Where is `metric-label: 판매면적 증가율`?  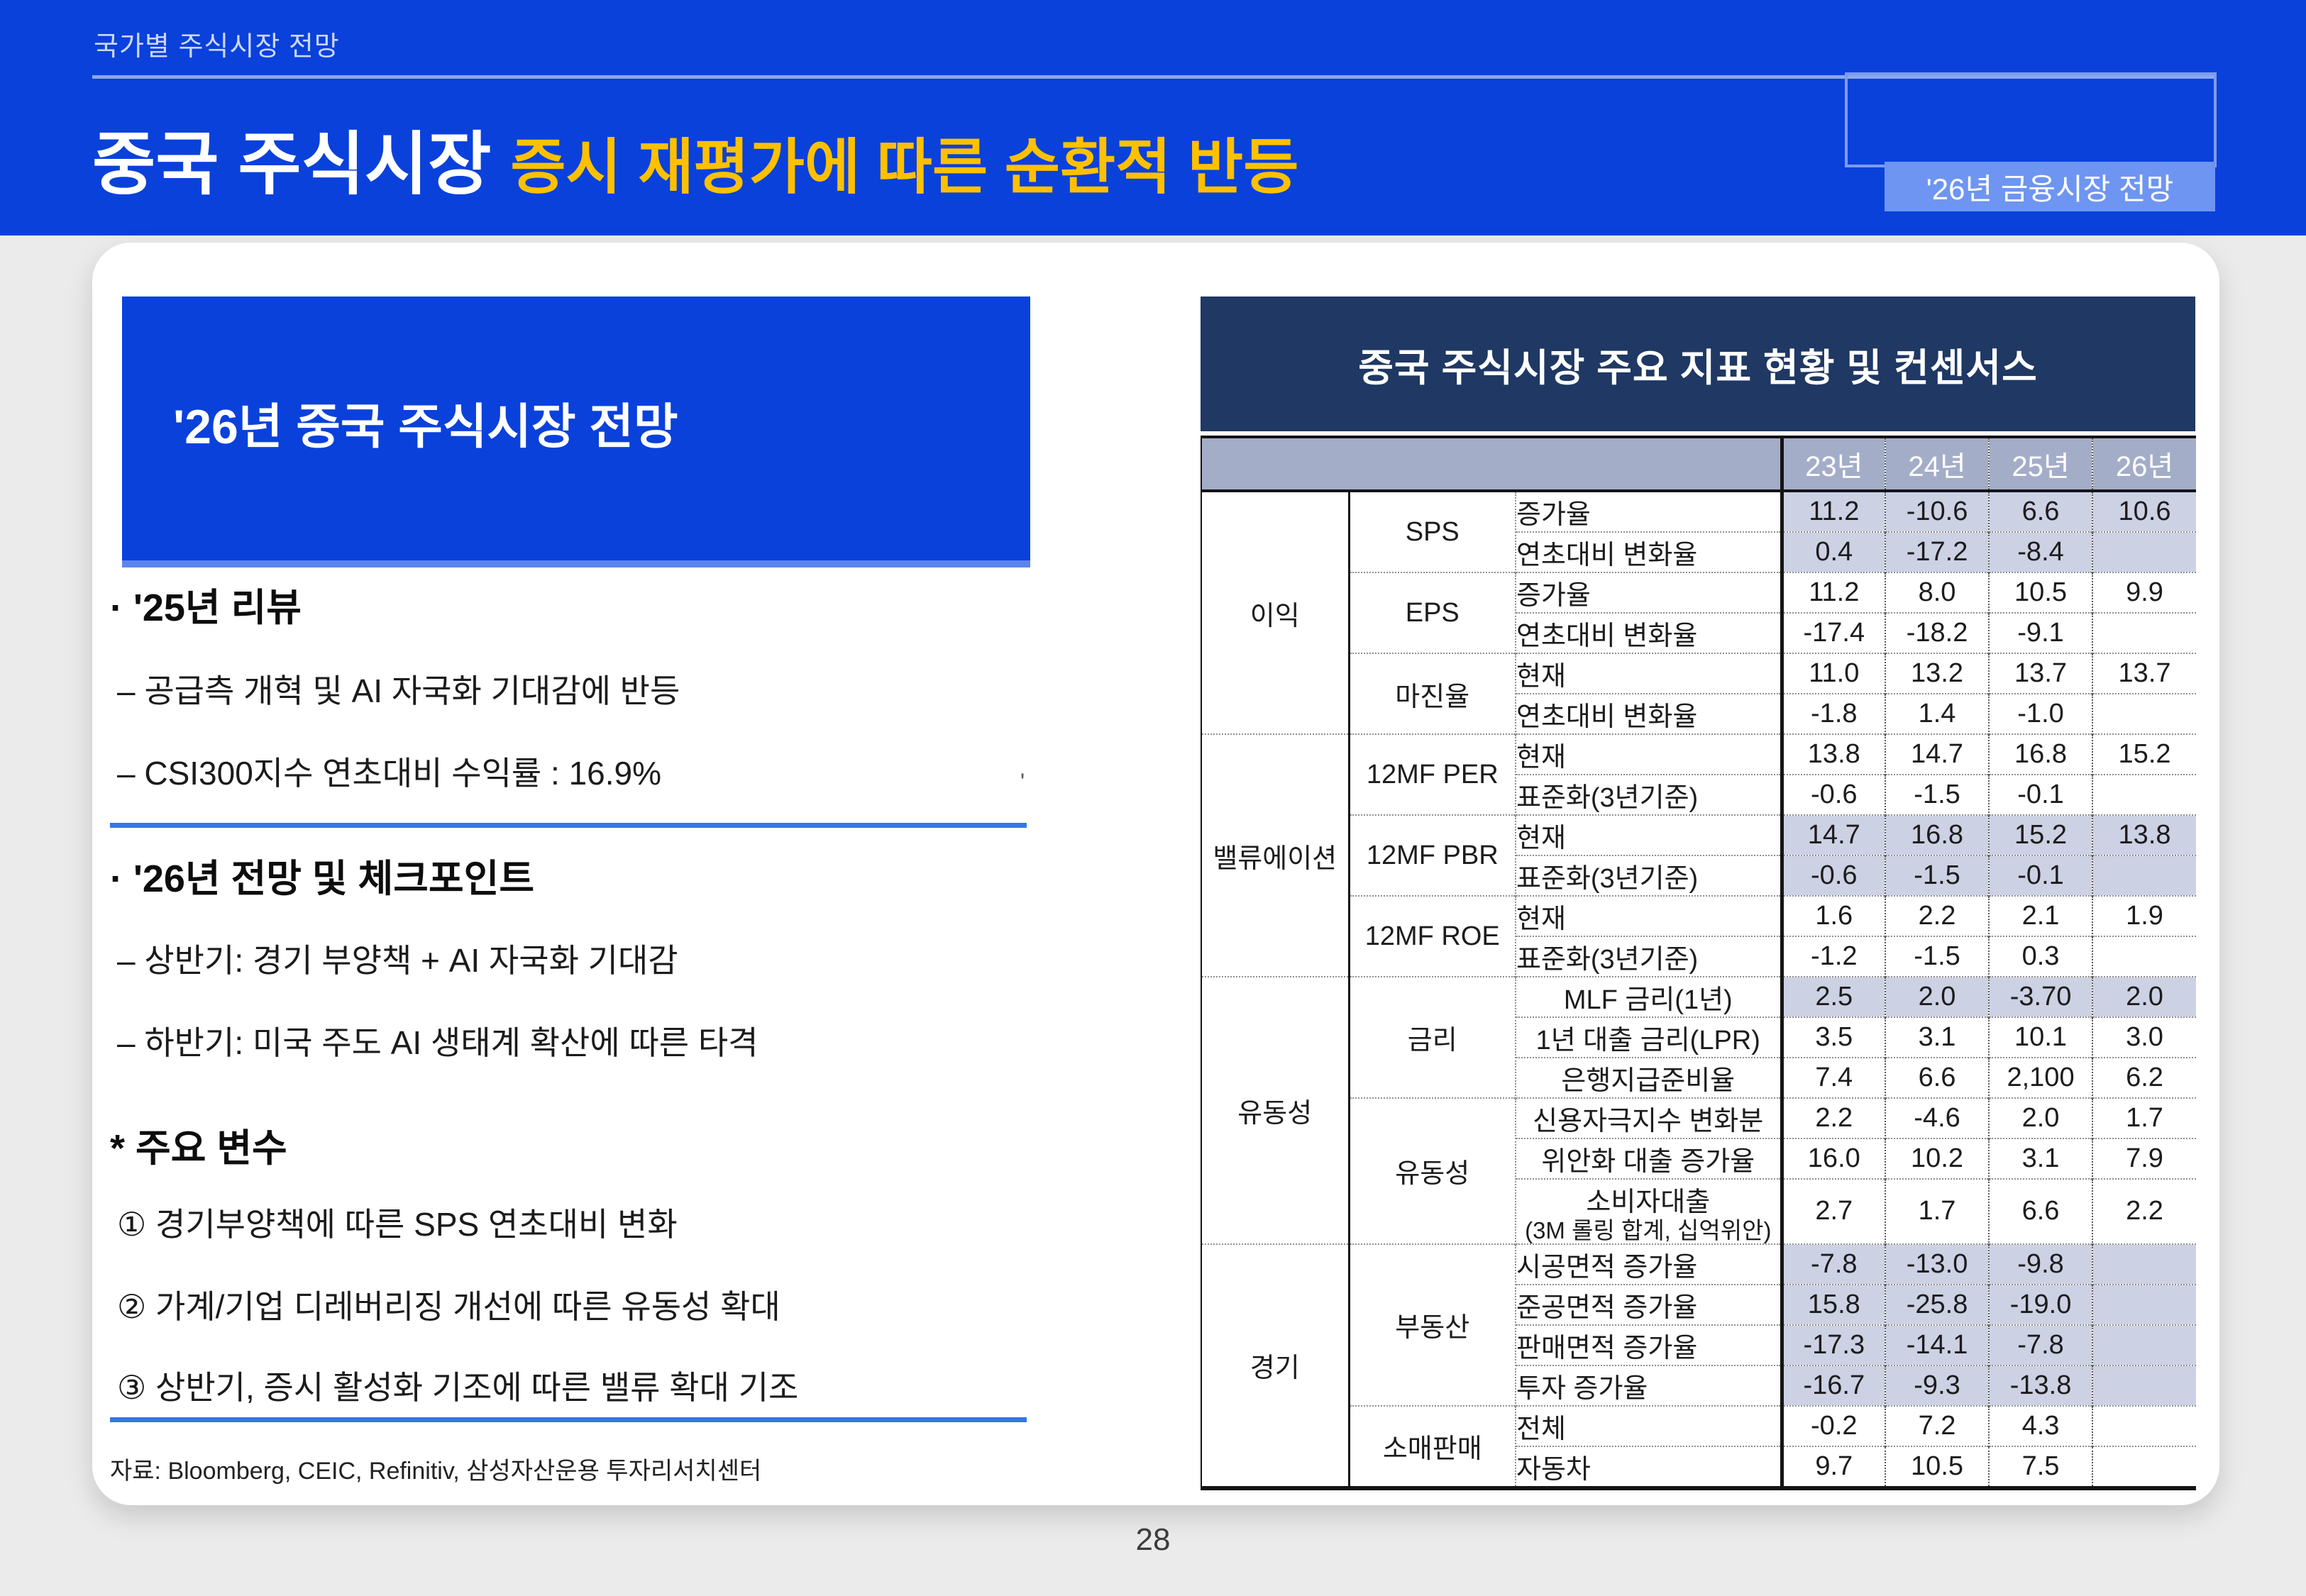
metric-label: 판매면적 증가율 is located at coordinates (1650, 1344).